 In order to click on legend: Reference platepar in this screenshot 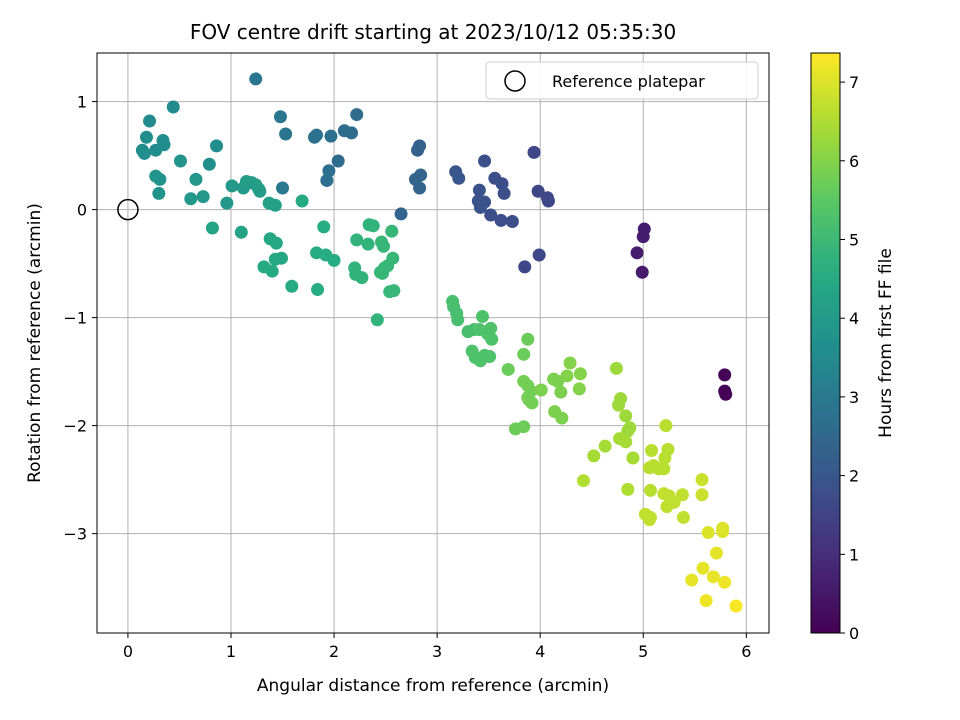, I will do `click(622, 80)`.